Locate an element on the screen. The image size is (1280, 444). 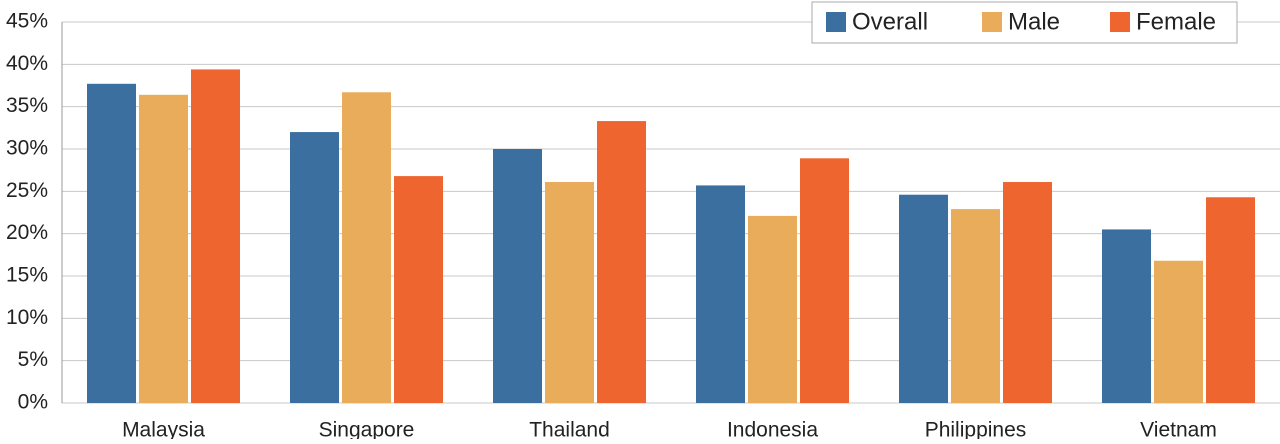
y-tick-label: 0% is located at coordinates (33, 402).